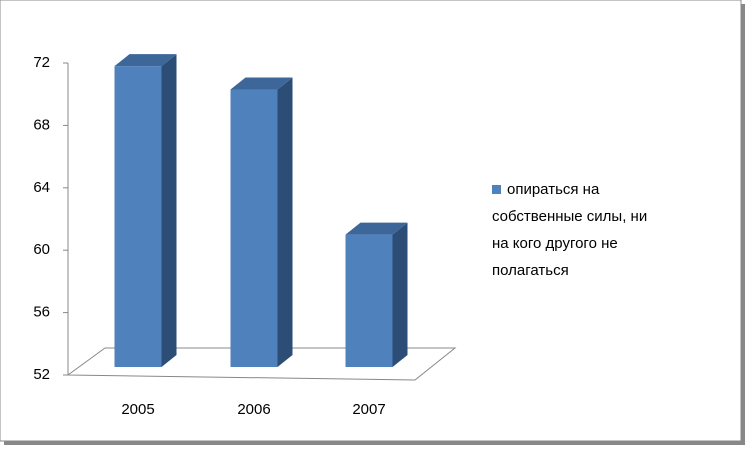  What do you see at coordinates (496, 189) in the screenshot?
I see `legend-swatch` at bounding box center [496, 189].